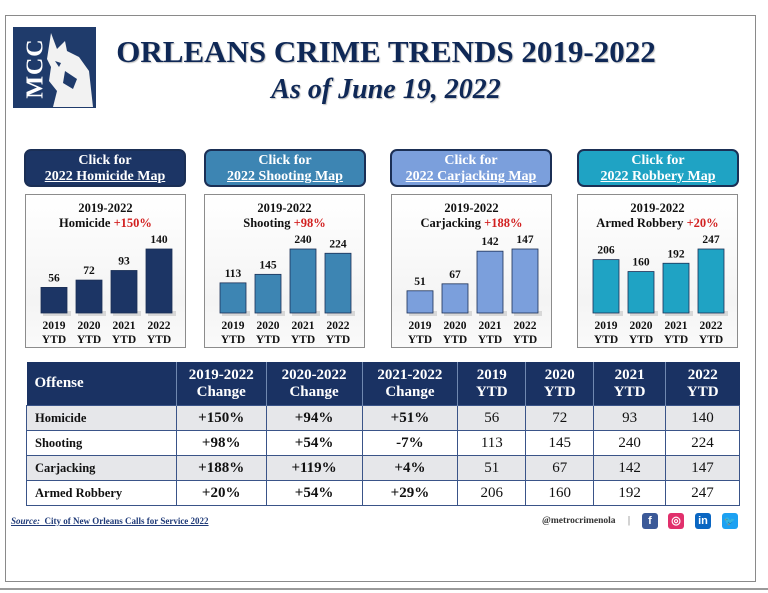 This screenshot has height=593, width=768. I want to click on shooting-map-button: Click for 2022 Shooting Map, so click(285, 168).